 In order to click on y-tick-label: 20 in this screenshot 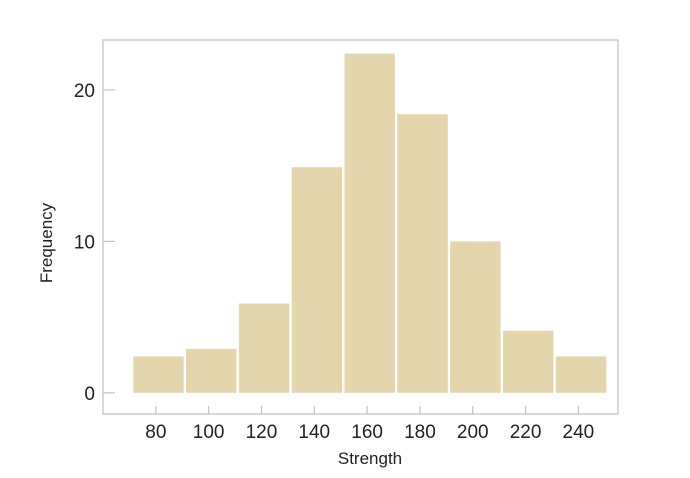, I will do `click(84, 91)`.